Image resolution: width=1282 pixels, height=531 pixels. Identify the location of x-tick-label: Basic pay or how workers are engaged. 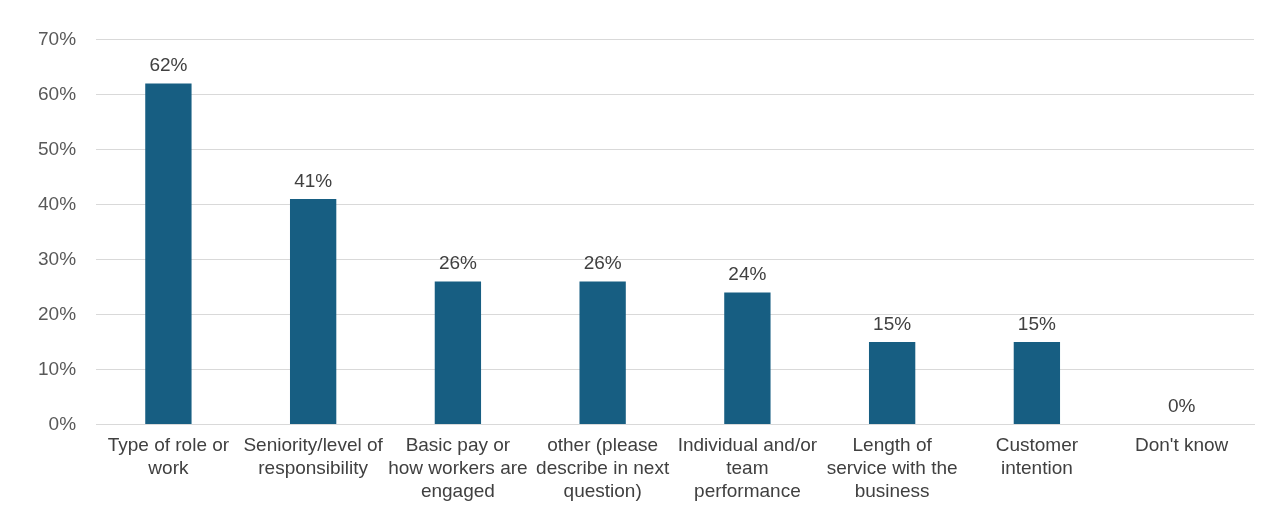
(458, 467).